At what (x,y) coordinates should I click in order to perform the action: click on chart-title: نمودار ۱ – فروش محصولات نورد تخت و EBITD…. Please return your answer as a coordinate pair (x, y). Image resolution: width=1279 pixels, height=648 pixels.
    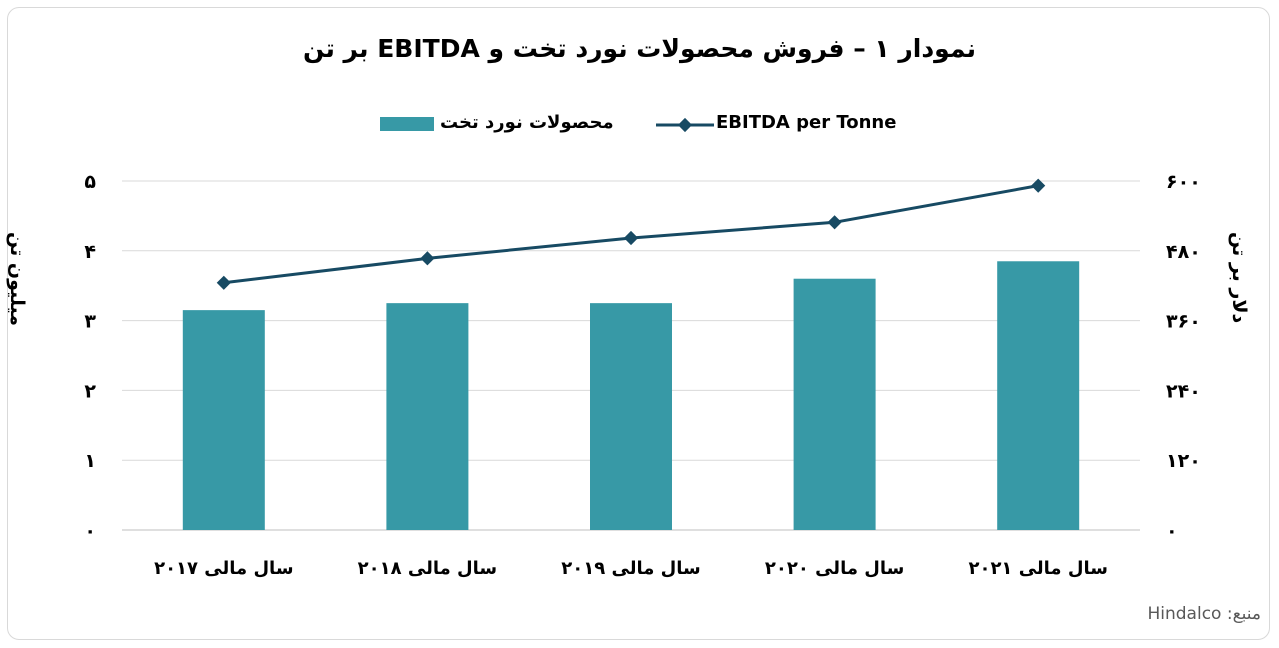
    Looking at the image, I should click on (639, 48).